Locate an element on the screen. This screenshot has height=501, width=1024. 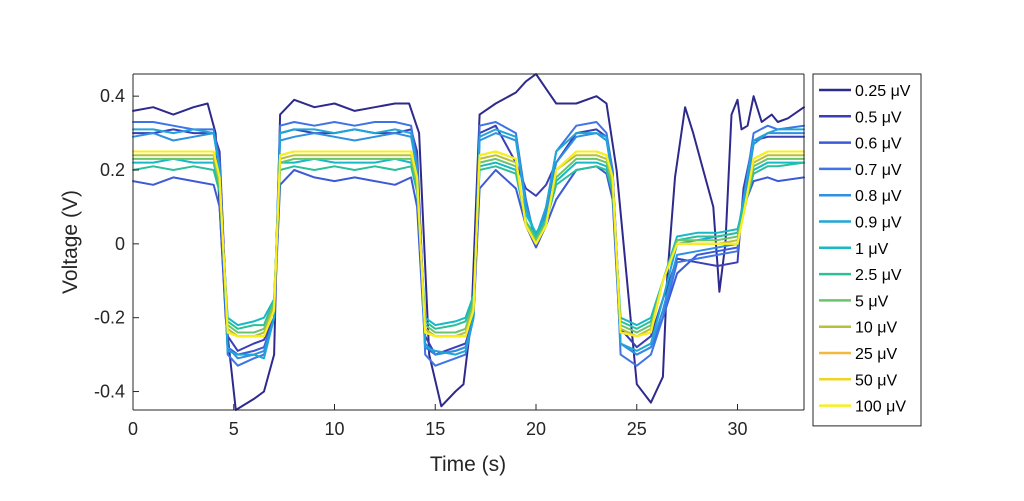
legend-label-0: 0.25 μV is located at coordinates (883, 91).